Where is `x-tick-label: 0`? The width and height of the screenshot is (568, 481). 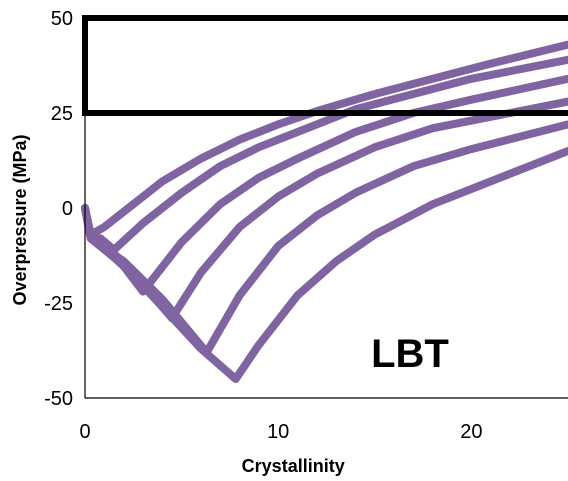 x-tick-label: 0 is located at coordinates (84, 432).